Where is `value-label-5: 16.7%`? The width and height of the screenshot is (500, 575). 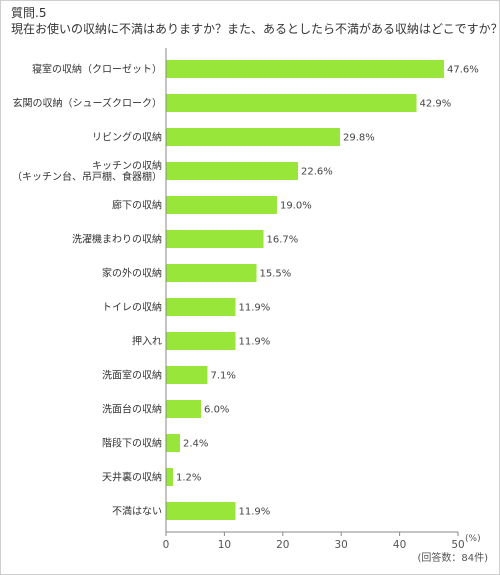
value-label-5: 16.7% is located at coordinates (283, 240).